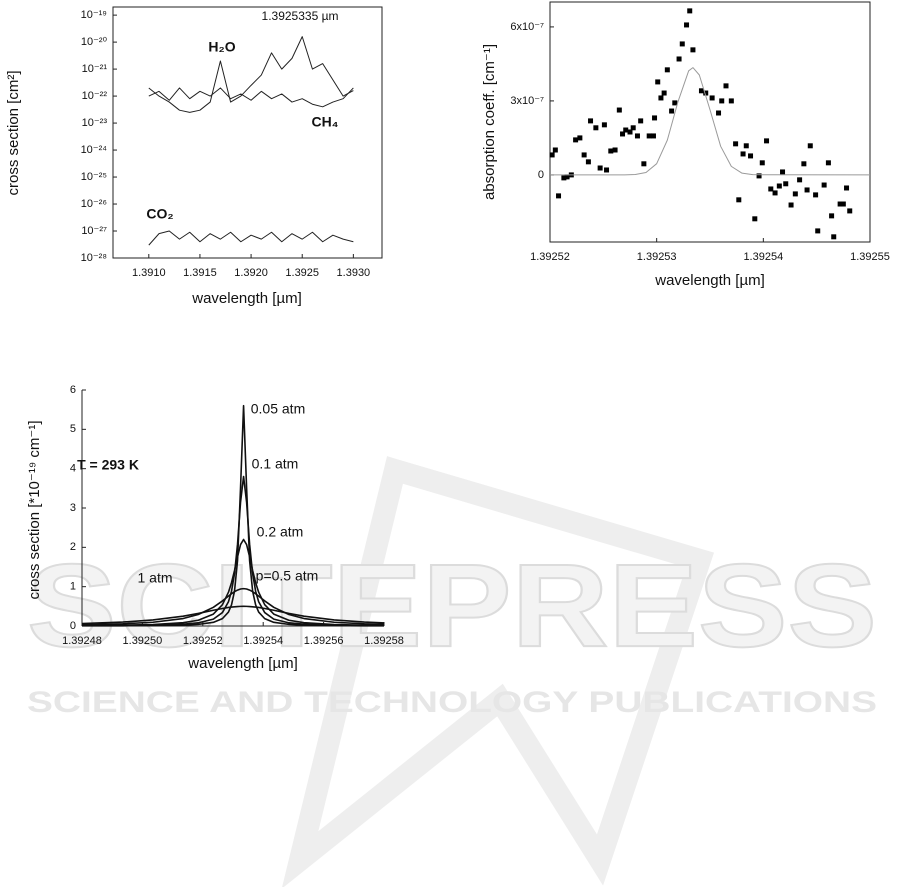 This screenshot has width=901, height=887. I want to click on y-axis-label: absorption coeff. [cm⁻¹], so click(489, 122).